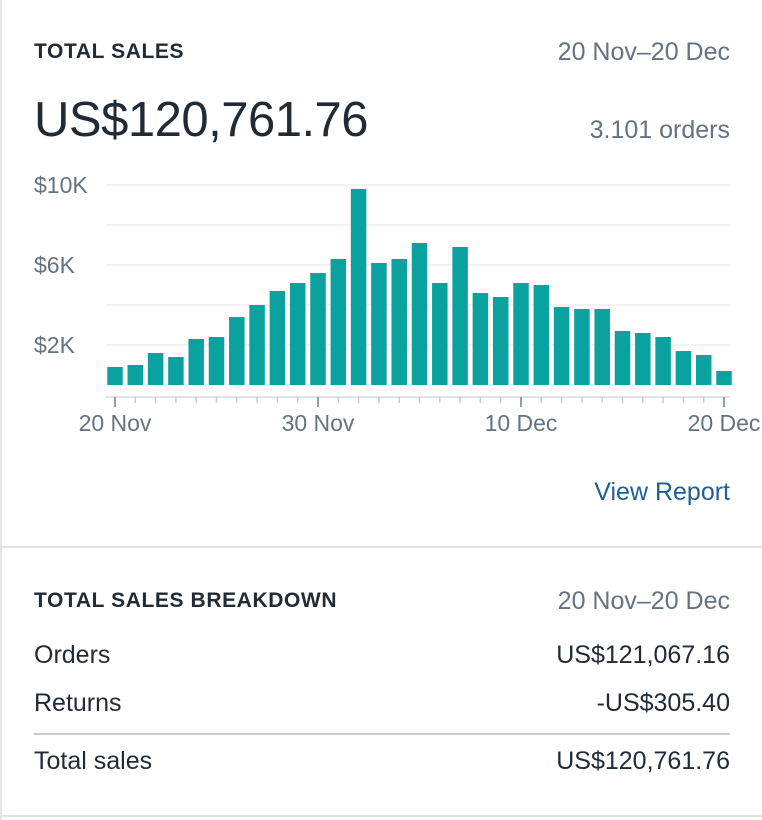 This screenshot has height=820, width=762. I want to click on card-divider, so click(381, 547).